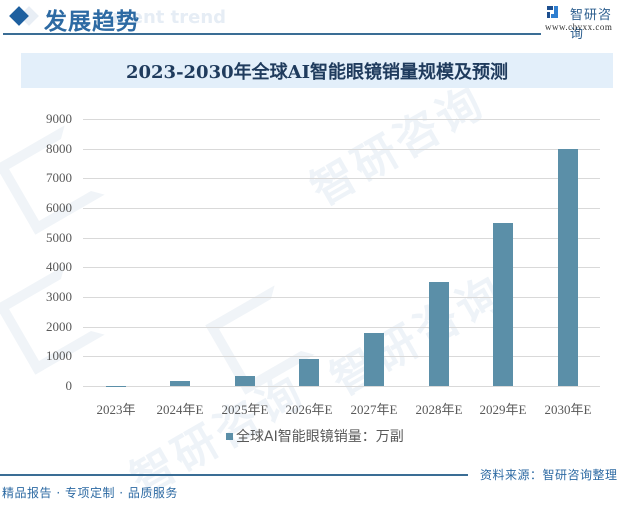  Describe the element at coordinates (503, 408) in the screenshot. I see `x-axis-tick-label: 2029年E` at that location.